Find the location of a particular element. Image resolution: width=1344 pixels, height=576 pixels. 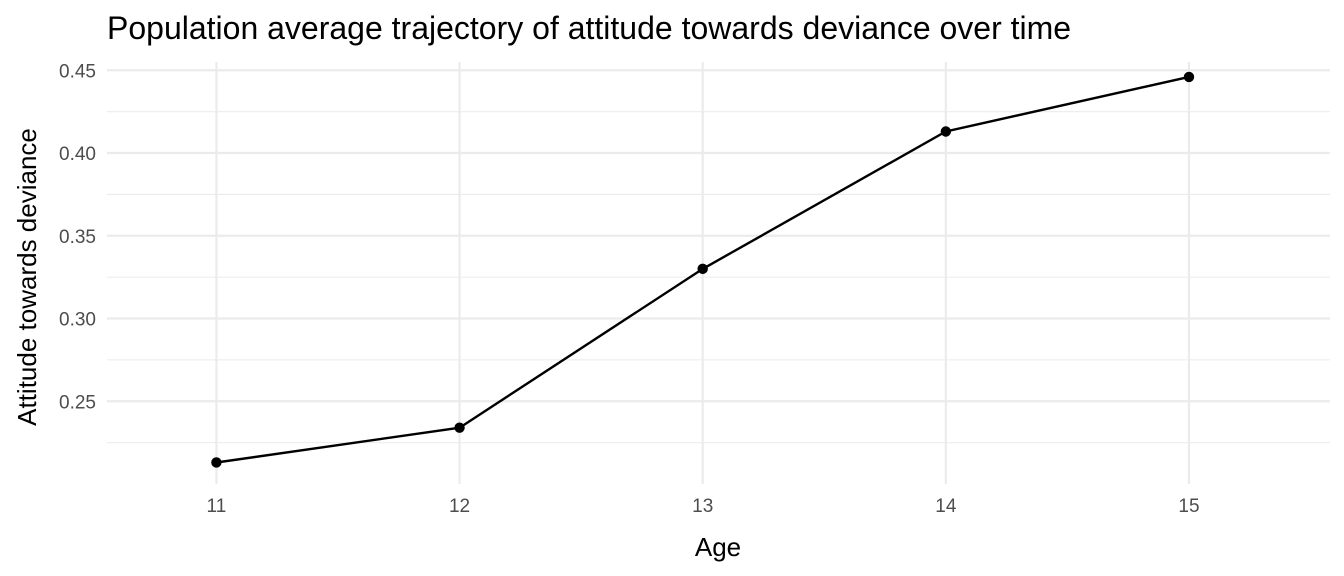

y-tick-label-1: 0.30 is located at coordinates (77, 320).